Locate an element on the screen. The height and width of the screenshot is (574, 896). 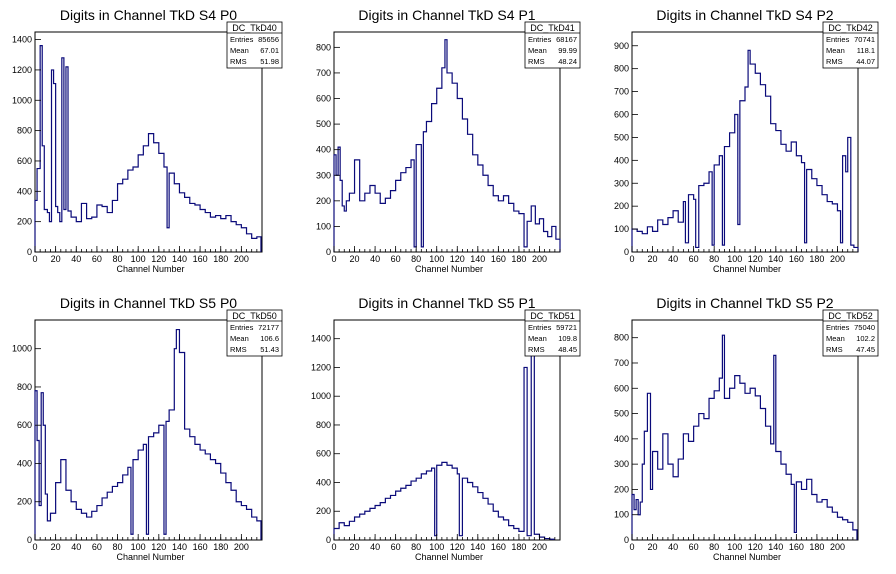
stats-value: 47.45 is located at coordinates (865, 349).